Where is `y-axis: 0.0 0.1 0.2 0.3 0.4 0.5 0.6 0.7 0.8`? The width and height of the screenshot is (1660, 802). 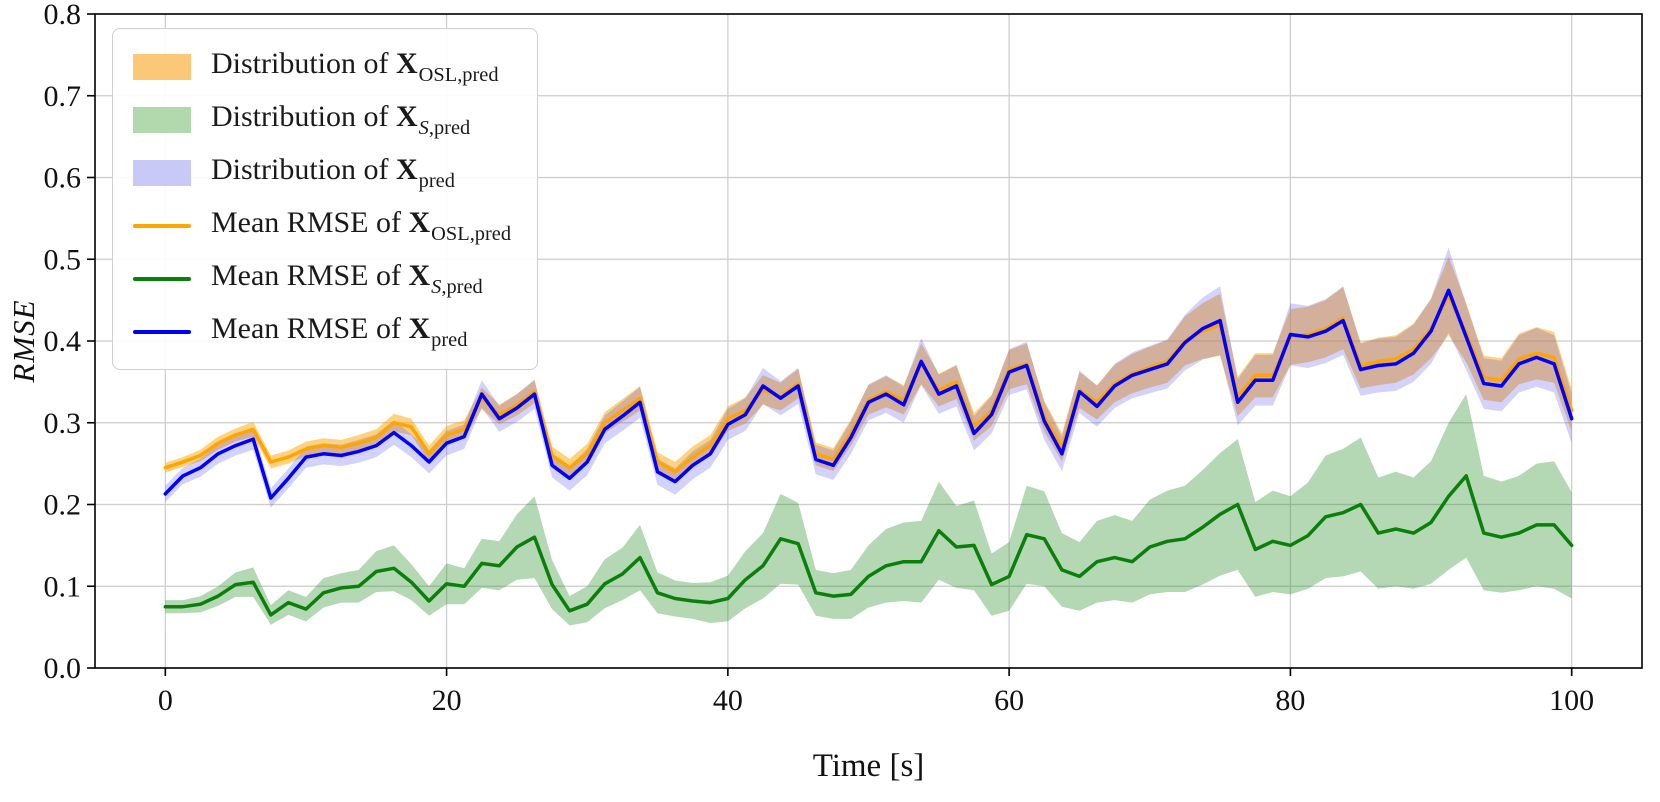
y-axis: 0.0 0.1 0.2 0.3 0.4 0.5 0.6 0.7 0.8 is located at coordinates (69, 342).